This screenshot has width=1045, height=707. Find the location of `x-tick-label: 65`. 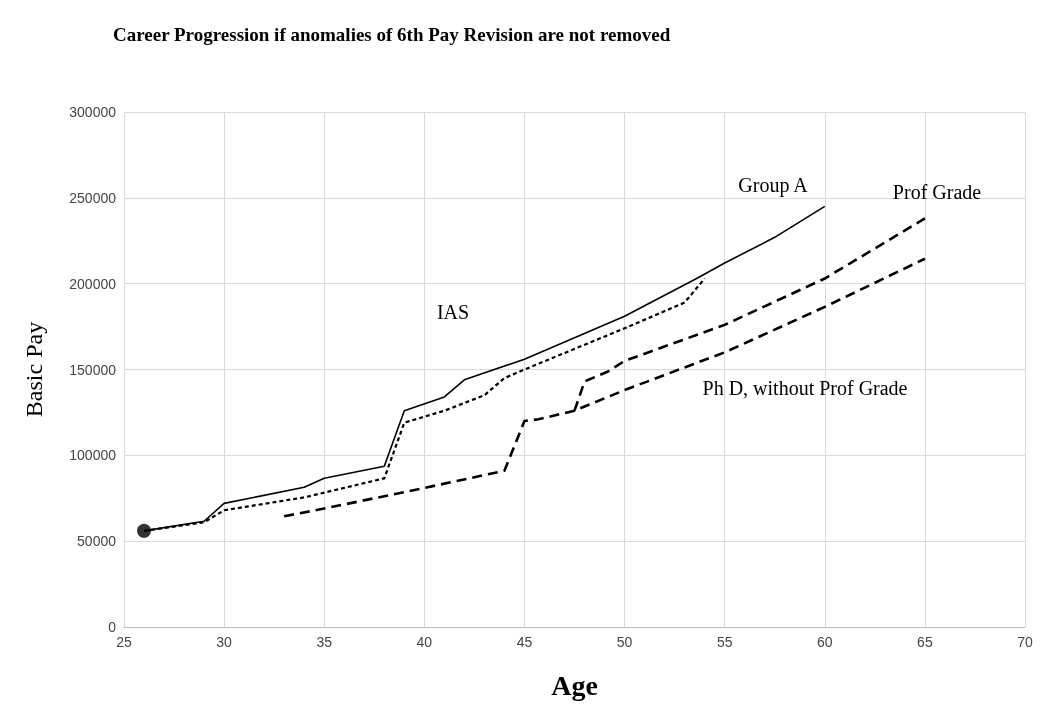

x-tick-label: 65 is located at coordinates (925, 642).